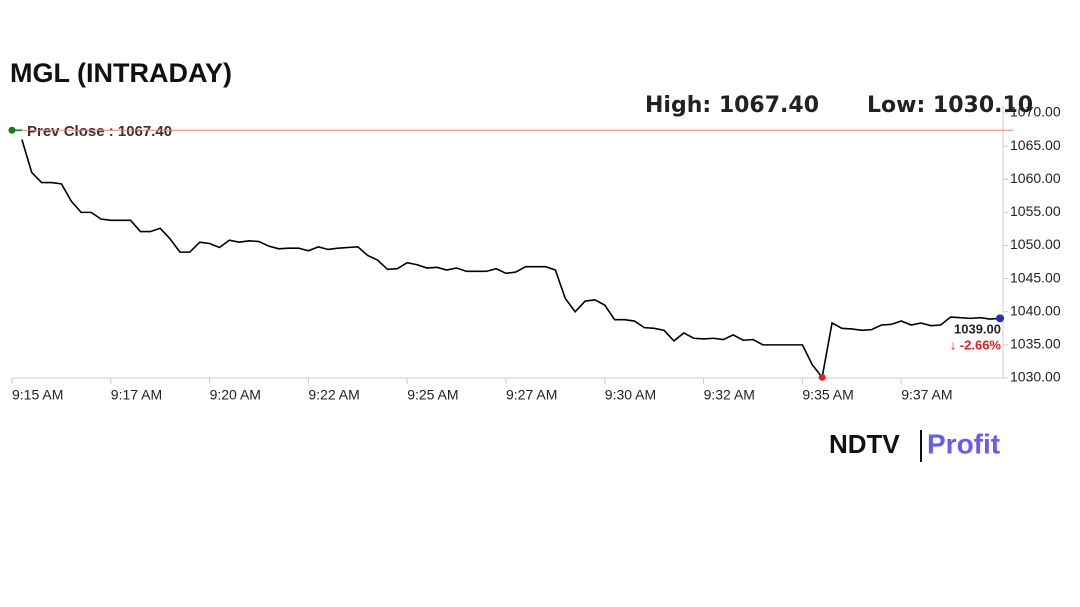 This screenshot has height=607, width=1080. Describe the element at coordinates (1000, 318) in the screenshot. I see `last-dot` at that location.